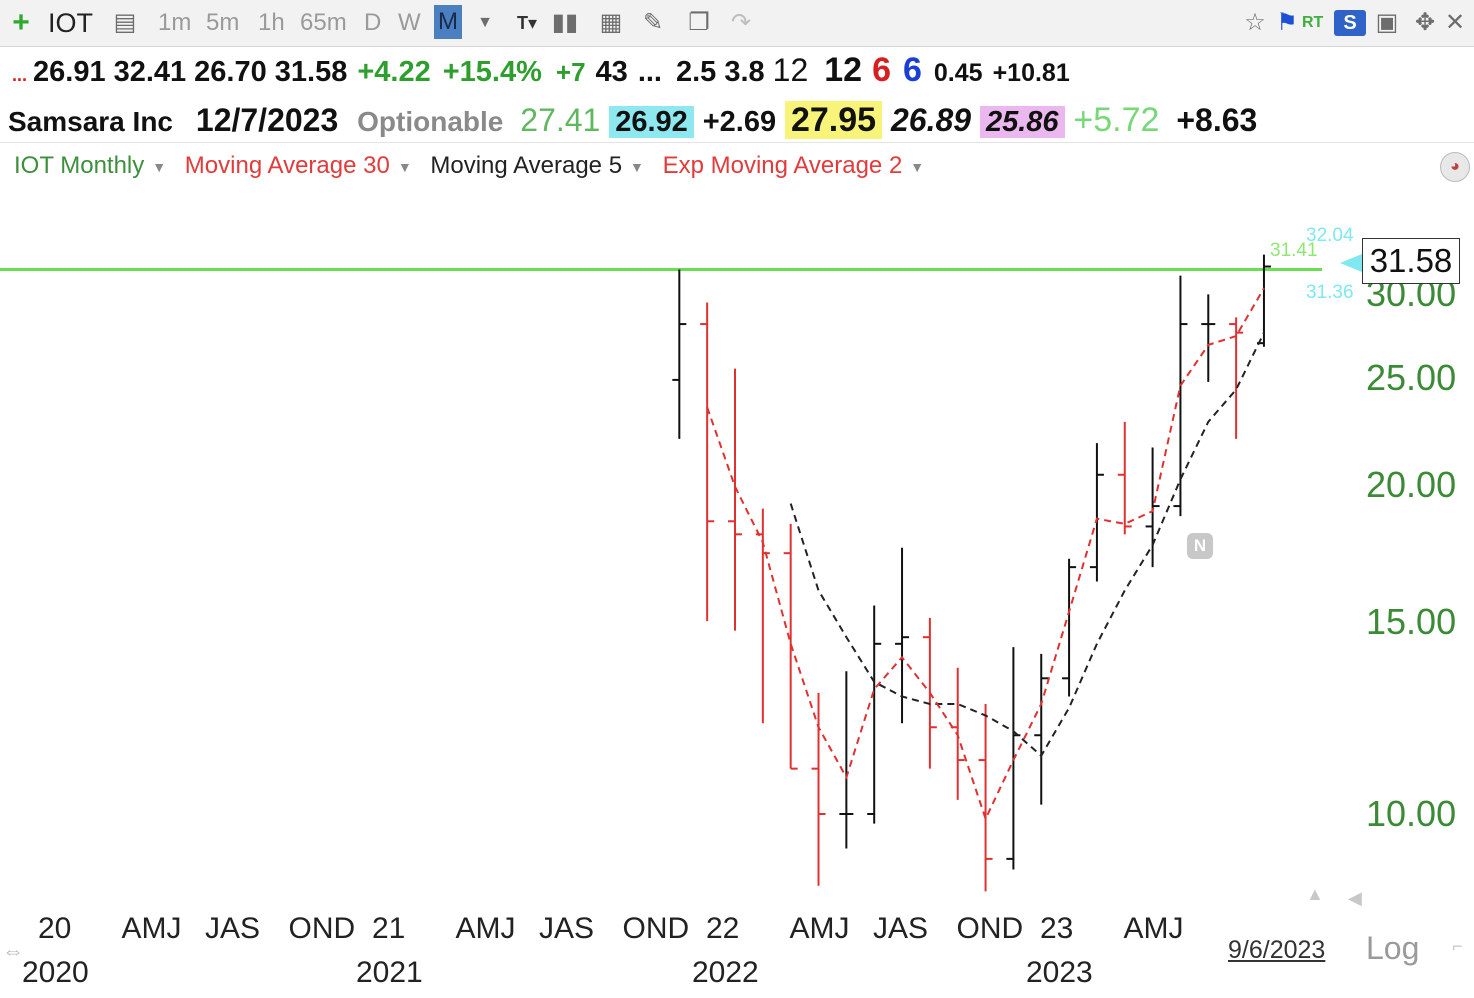 The image size is (1474, 998). I want to click on quote-field: +4.22, so click(394, 72).